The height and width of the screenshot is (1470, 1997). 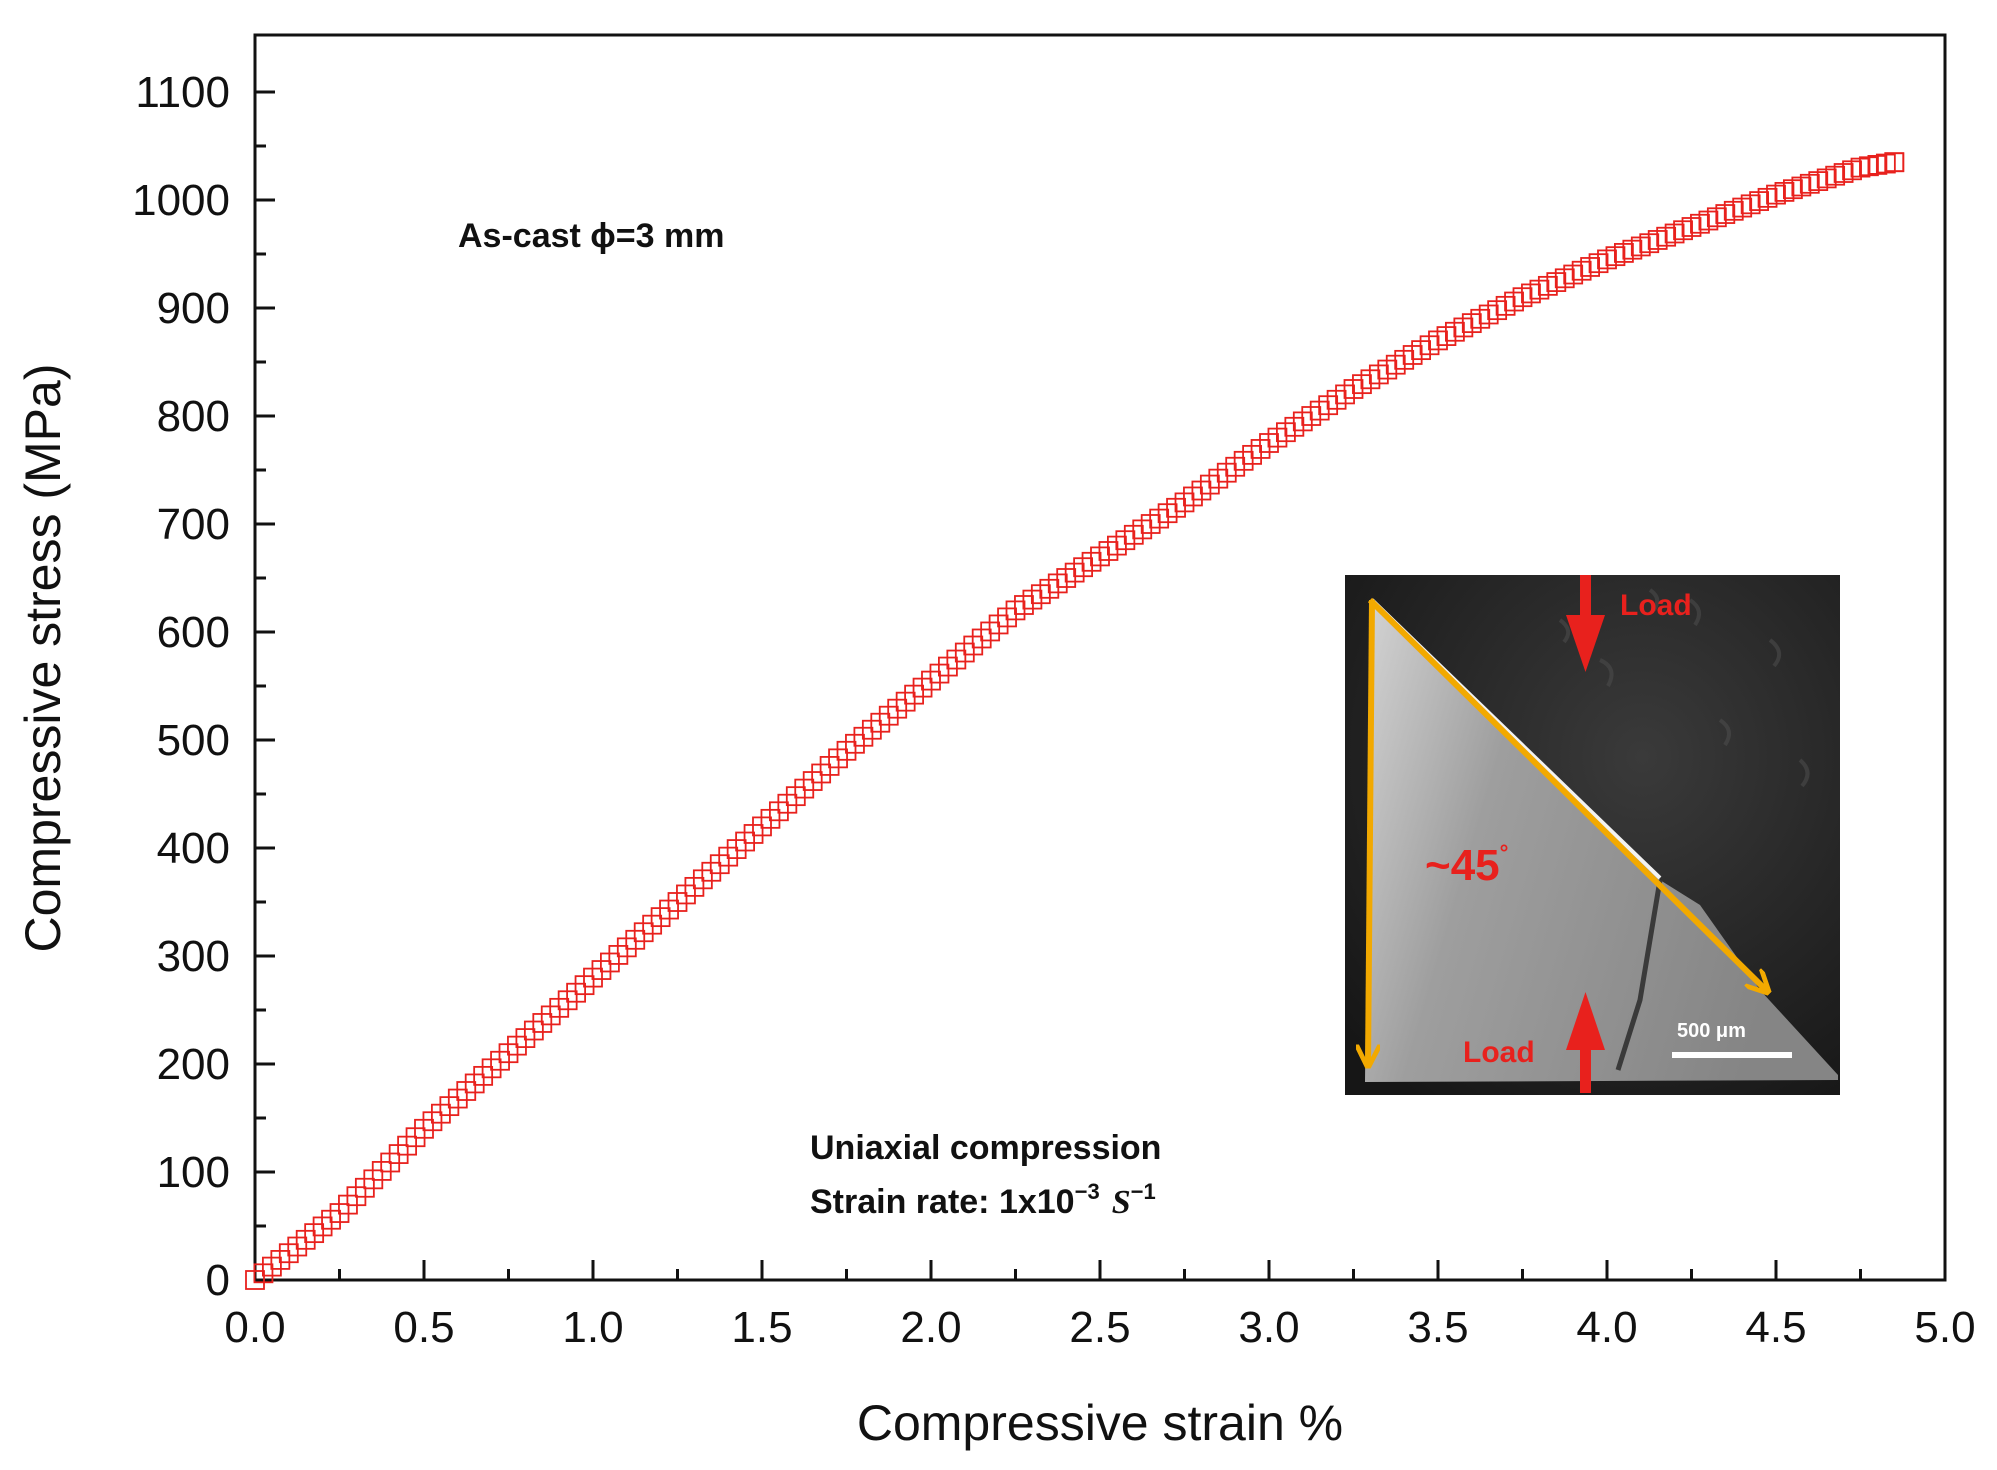 I want to click on shear-angle-label: ~45°, so click(x=1466, y=865).